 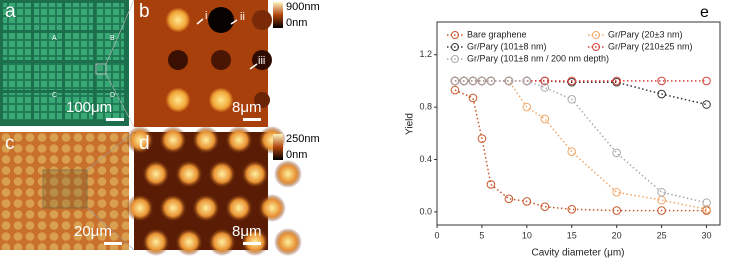 I want to click on panel-label: c, so click(x=10, y=143).